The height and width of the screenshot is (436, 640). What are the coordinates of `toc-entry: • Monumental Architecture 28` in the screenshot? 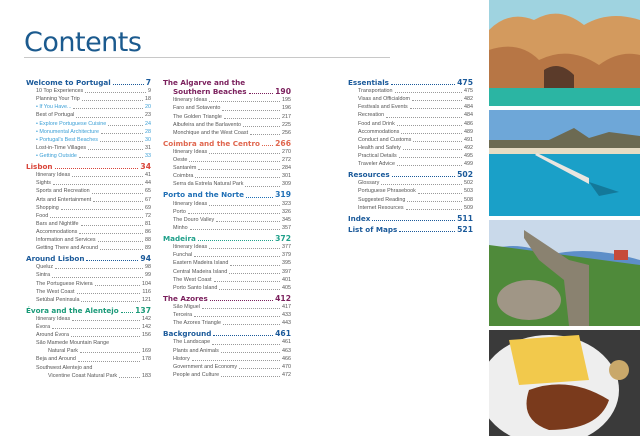 It's located at (88, 132).